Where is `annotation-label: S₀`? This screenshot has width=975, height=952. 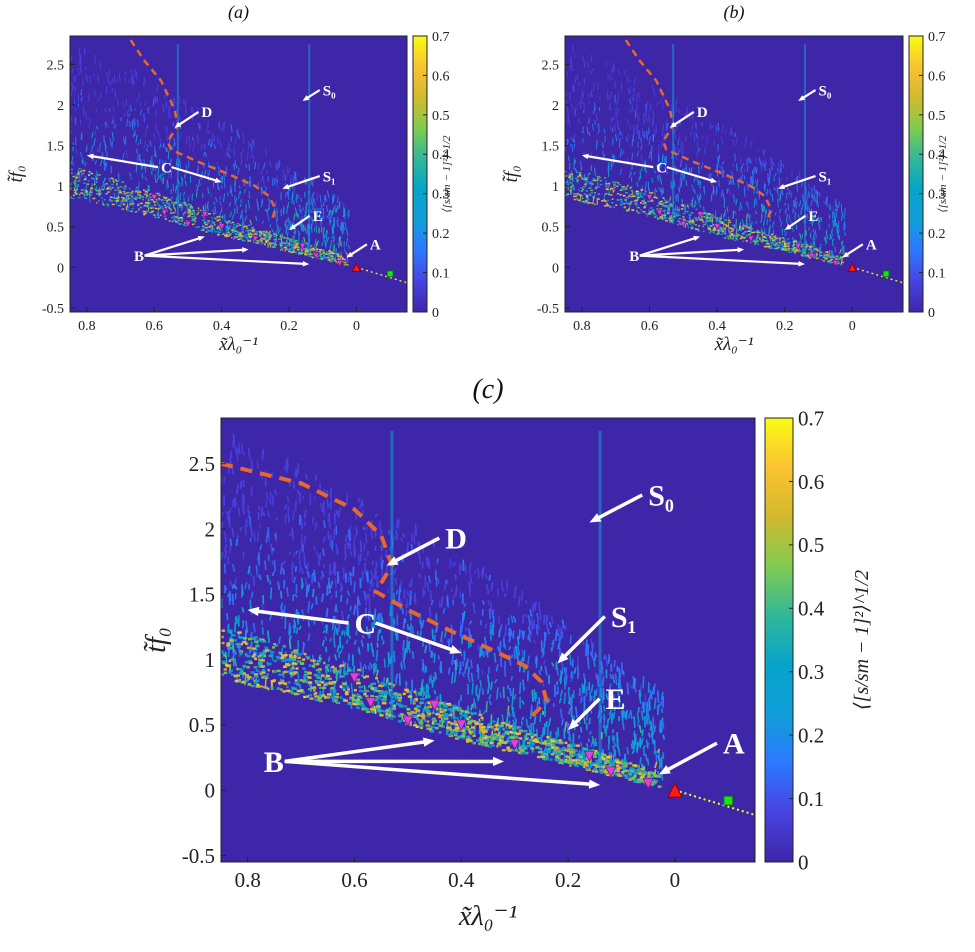
annotation-label: S₀ is located at coordinates (825, 91).